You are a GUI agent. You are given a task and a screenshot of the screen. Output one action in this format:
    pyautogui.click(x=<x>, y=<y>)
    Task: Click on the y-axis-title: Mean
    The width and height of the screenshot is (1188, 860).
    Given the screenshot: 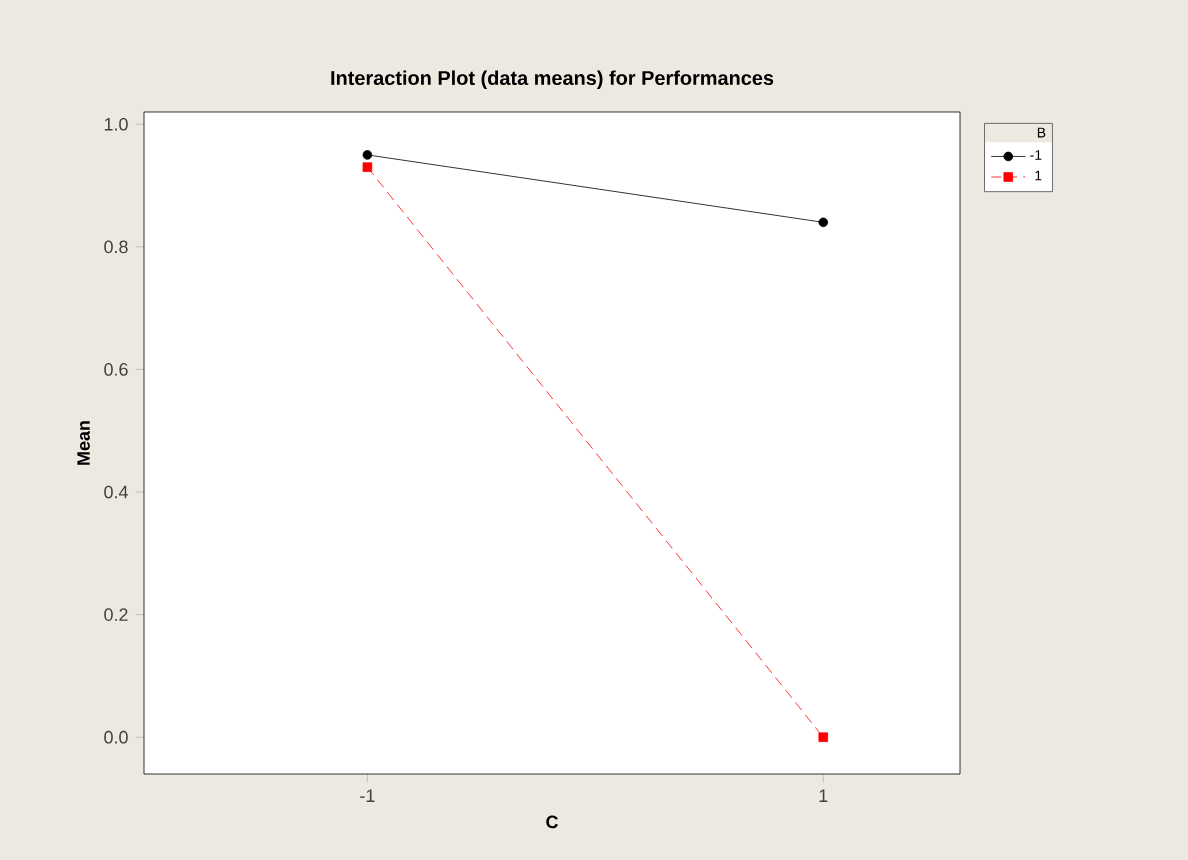 What is the action you would take?
    pyautogui.click(x=83, y=443)
    